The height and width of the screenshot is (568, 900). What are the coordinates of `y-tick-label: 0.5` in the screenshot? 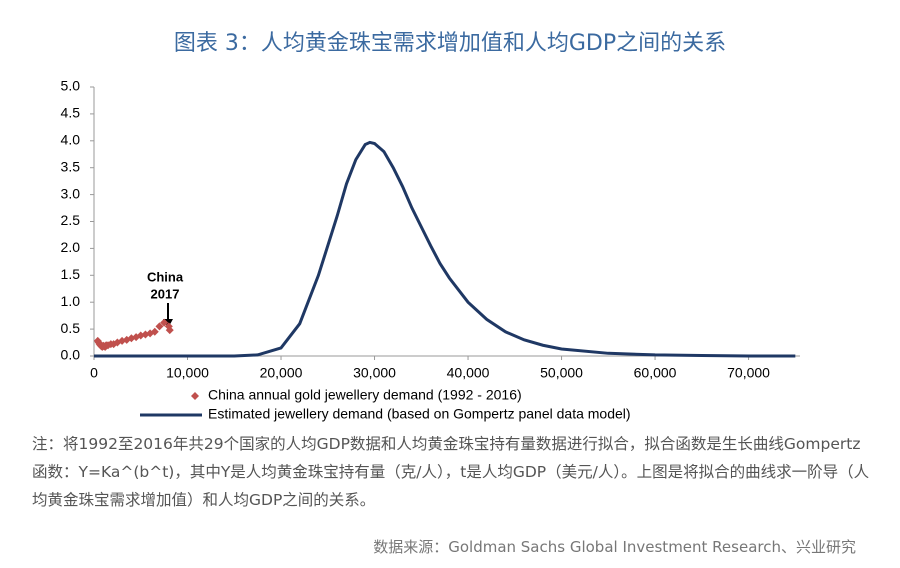 It's located at (71, 328).